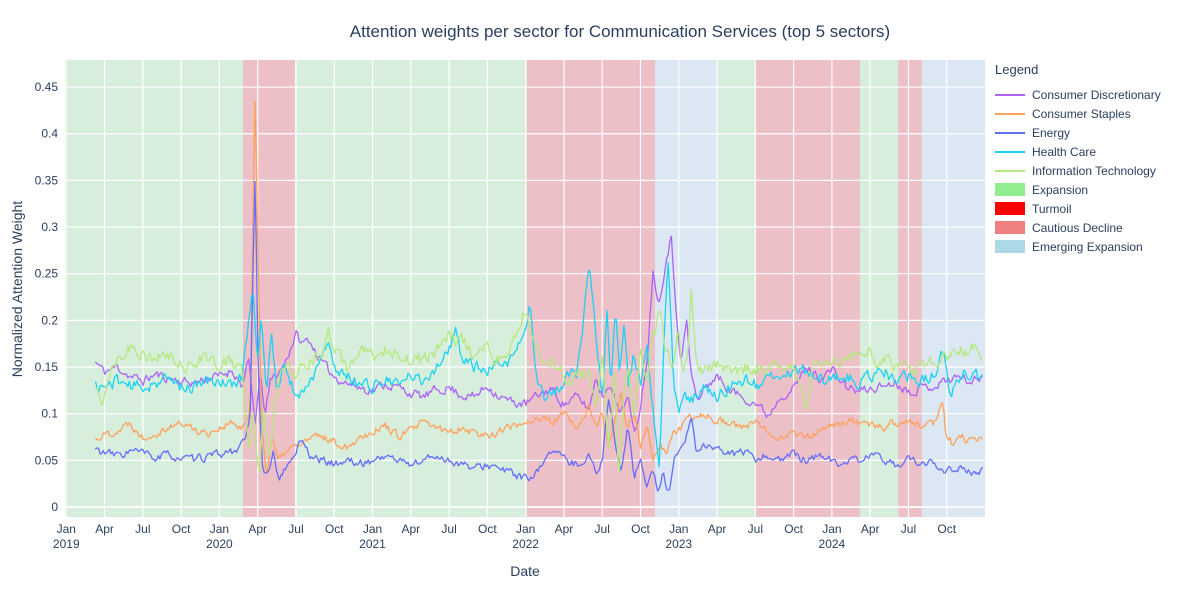  What do you see at coordinates (49, 227) in the screenshot?
I see `y-tick-label: 0.3` at bounding box center [49, 227].